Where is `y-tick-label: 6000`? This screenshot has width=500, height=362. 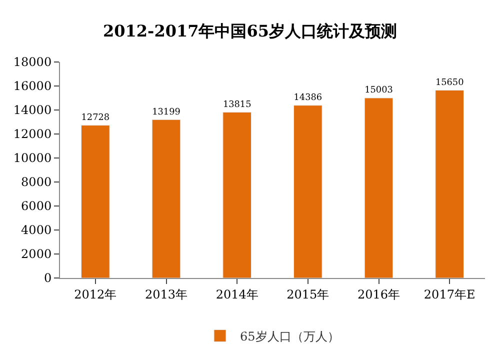
y-tick-label: 6000 is located at coordinates (36, 206).